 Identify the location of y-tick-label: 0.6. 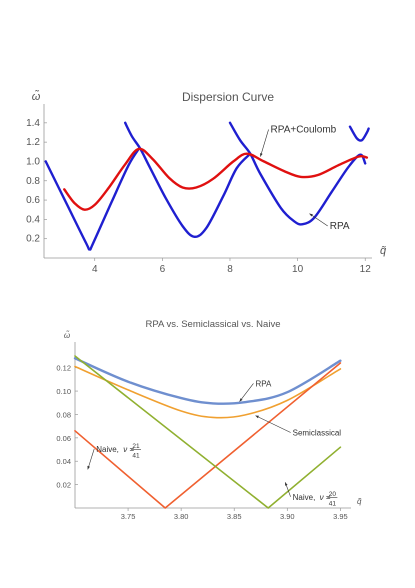
(33, 200).